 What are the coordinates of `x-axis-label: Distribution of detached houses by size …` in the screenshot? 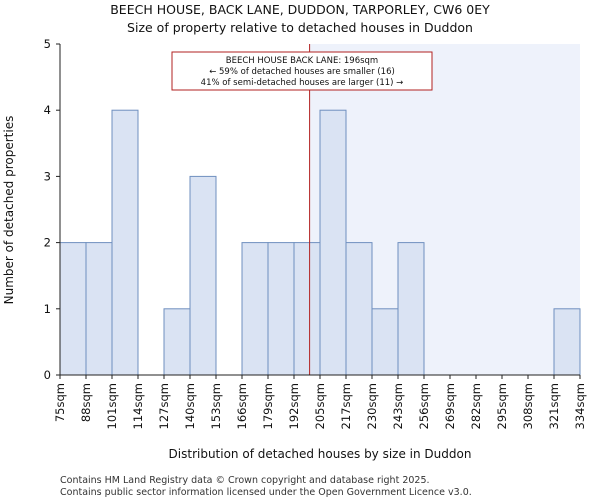 It's located at (320, 454).